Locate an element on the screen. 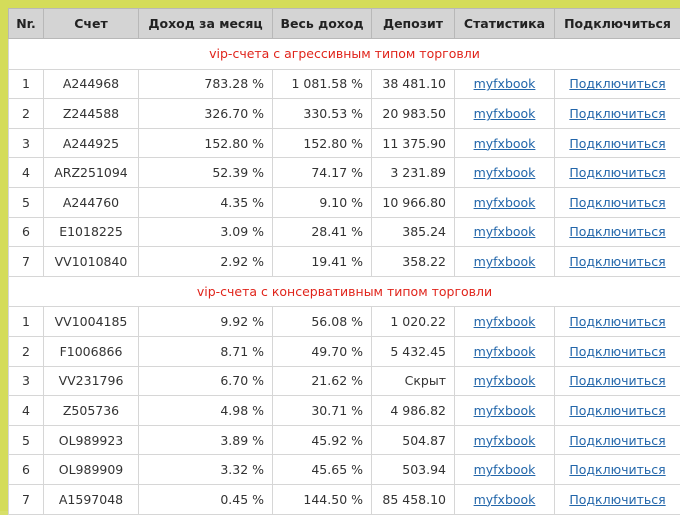 This screenshot has width=680, height=515. total-income: 74.17 % is located at coordinates (322, 173).